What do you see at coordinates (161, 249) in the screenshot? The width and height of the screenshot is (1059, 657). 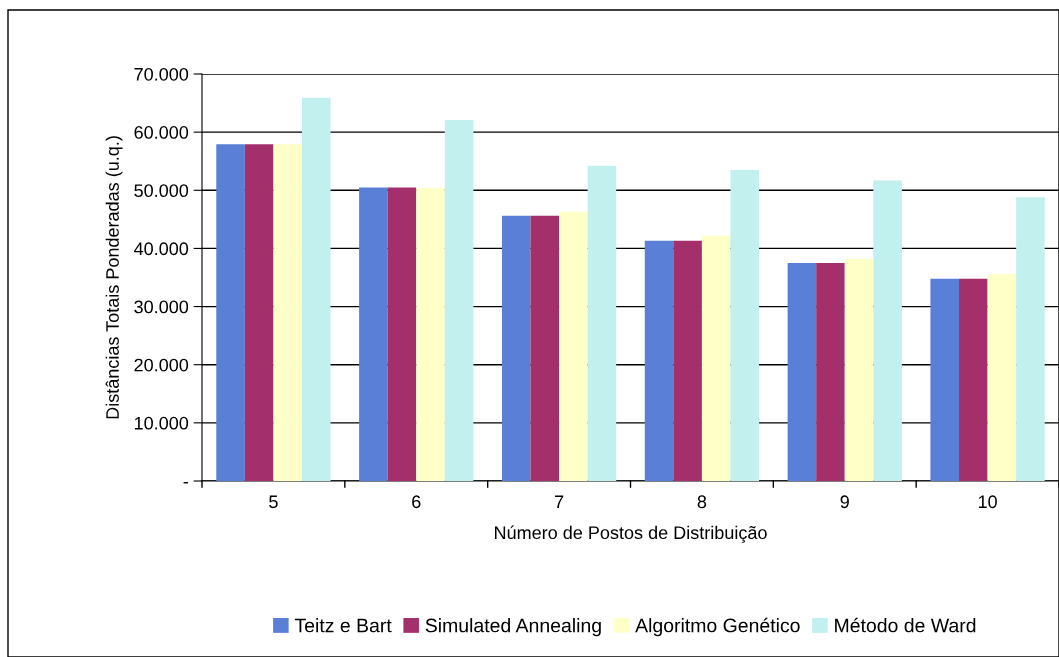 I see `y-tick-label: 40.000` at bounding box center [161, 249].